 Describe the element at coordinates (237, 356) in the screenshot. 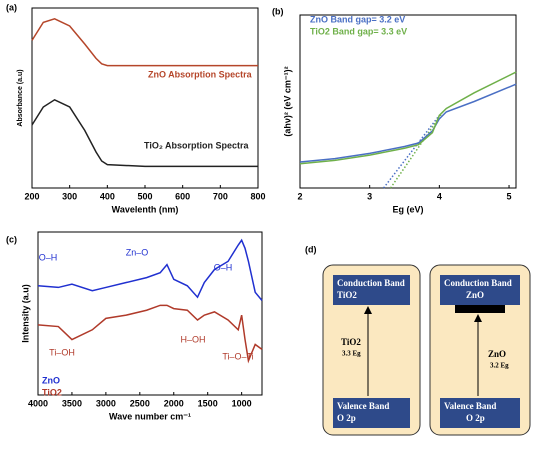

I see `annotation: Ti–O–Ti` at that location.